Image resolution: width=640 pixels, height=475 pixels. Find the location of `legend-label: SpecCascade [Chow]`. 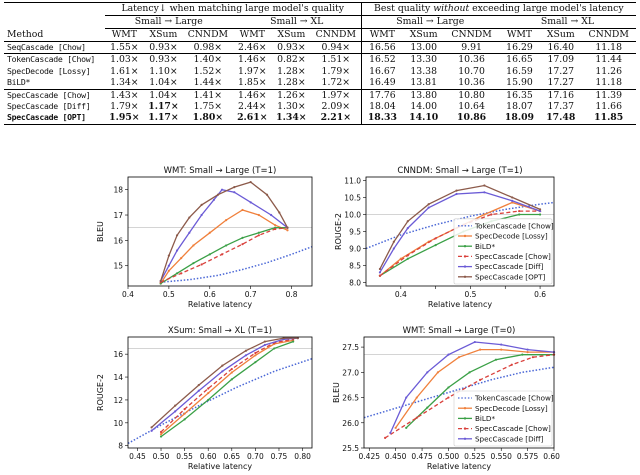

legend-label: SpecCascade [Chow] is located at coordinates (513, 256).